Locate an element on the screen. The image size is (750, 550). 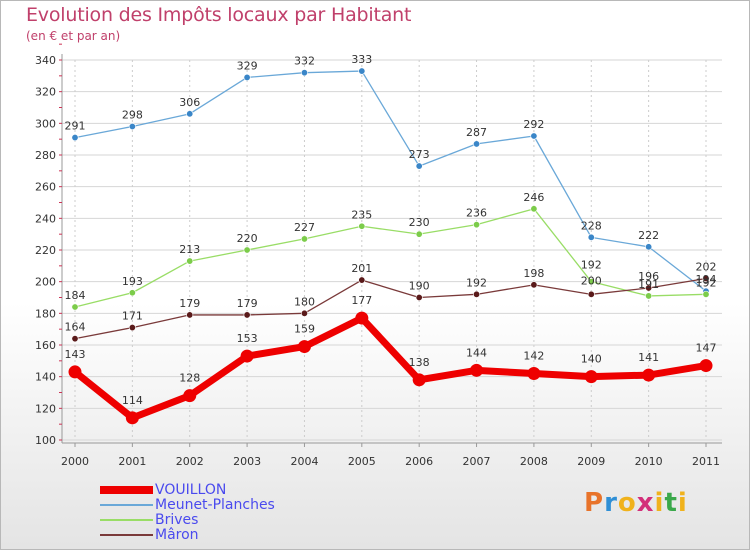
data-label: 141 is located at coordinates (648, 357).